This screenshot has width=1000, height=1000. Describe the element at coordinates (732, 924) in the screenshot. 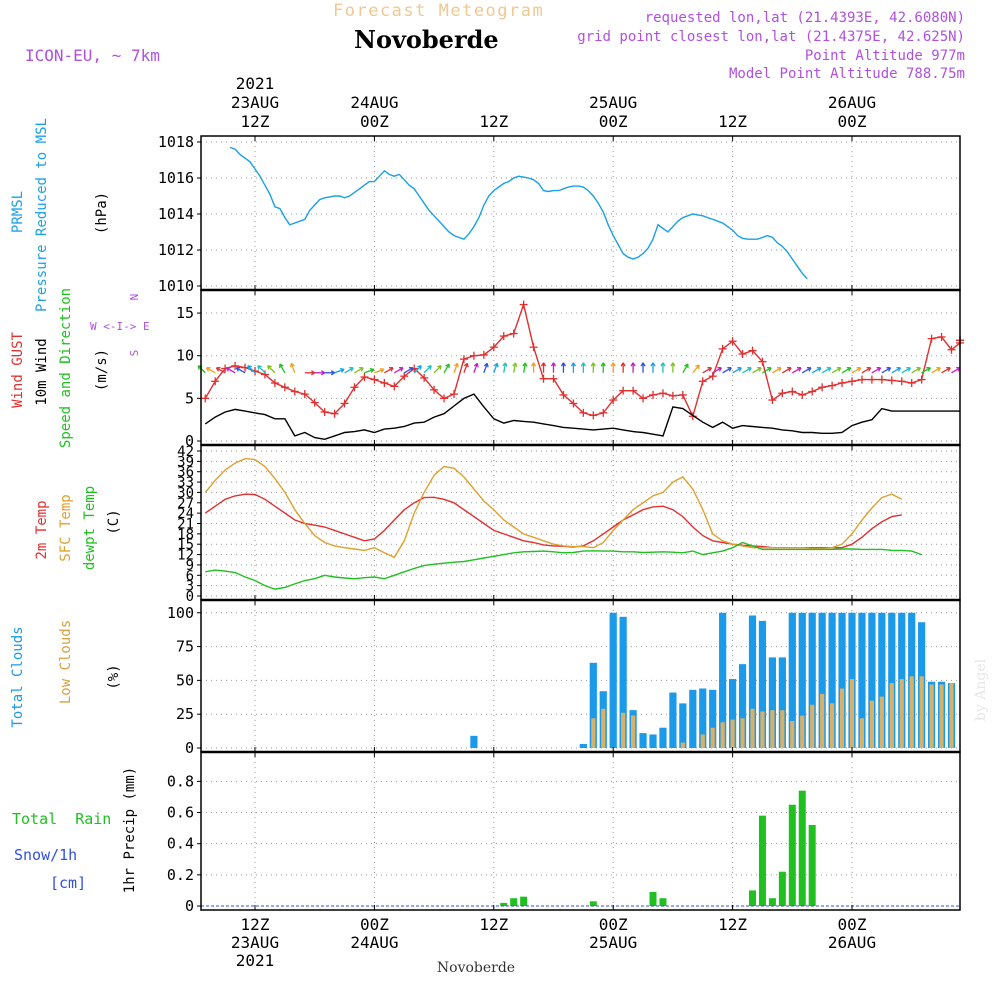

I see `bottom-axis-label: 12Z` at that location.